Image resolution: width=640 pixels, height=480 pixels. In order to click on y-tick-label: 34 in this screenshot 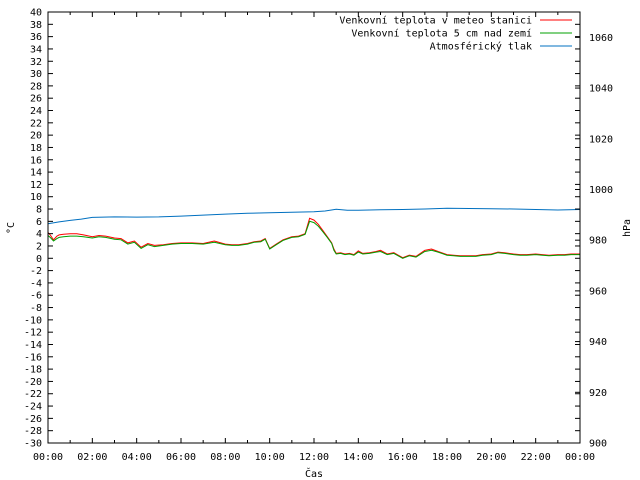, I will do `click(36, 49)`.